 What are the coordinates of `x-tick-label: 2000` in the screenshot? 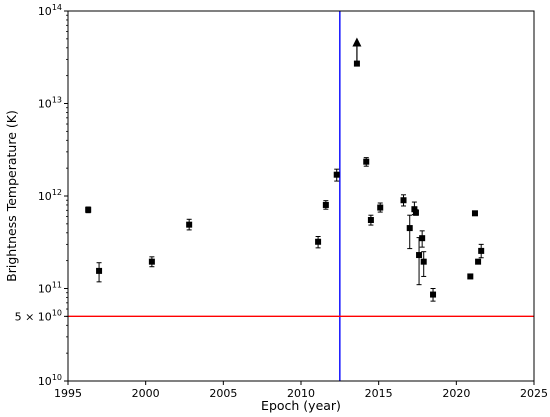 It's located at (146, 393).